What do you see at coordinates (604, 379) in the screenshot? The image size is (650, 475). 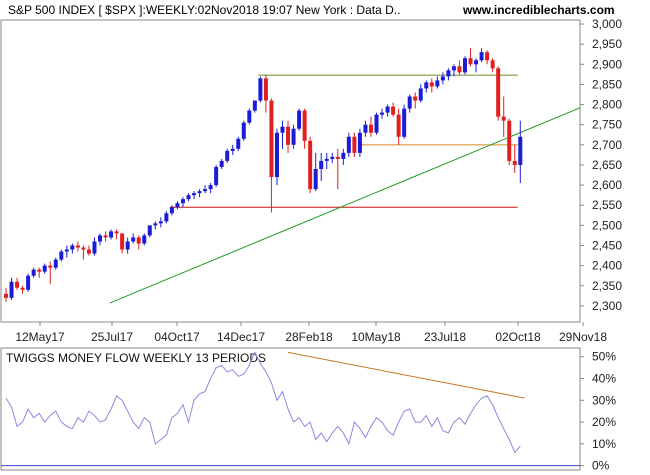 I see `indicator-tick-label: 40%` at bounding box center [604, 379].